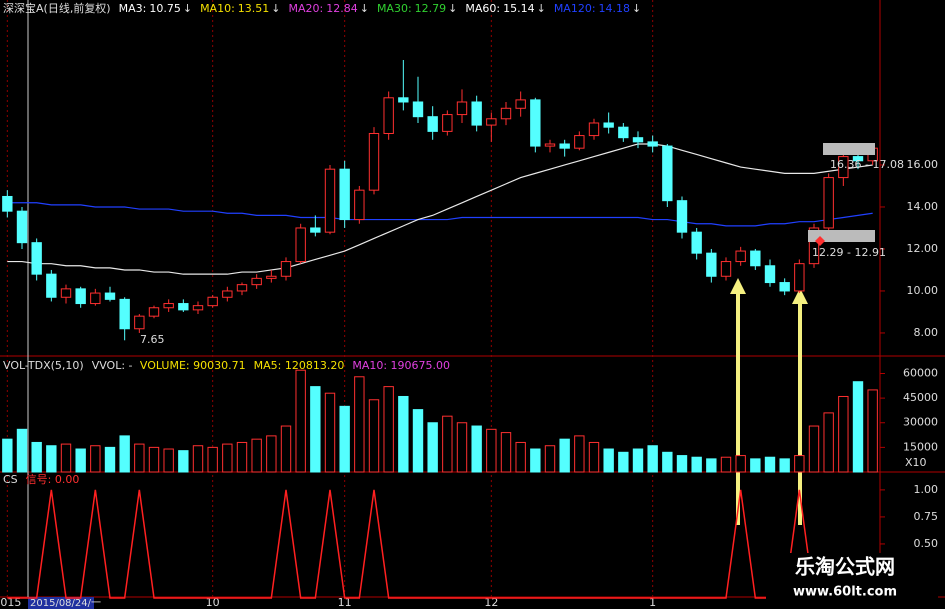 The height and width of the screenshot is (609, 945). I want to click on y-tick-label: 0.50, so click(926, 543).